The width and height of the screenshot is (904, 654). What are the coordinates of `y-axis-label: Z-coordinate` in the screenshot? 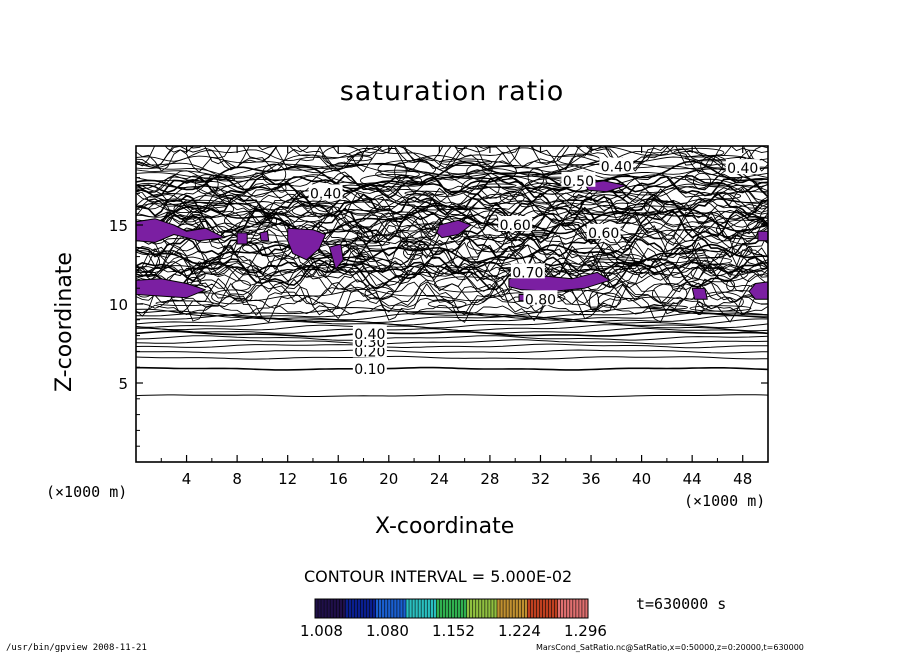 It's located at (64, 322).